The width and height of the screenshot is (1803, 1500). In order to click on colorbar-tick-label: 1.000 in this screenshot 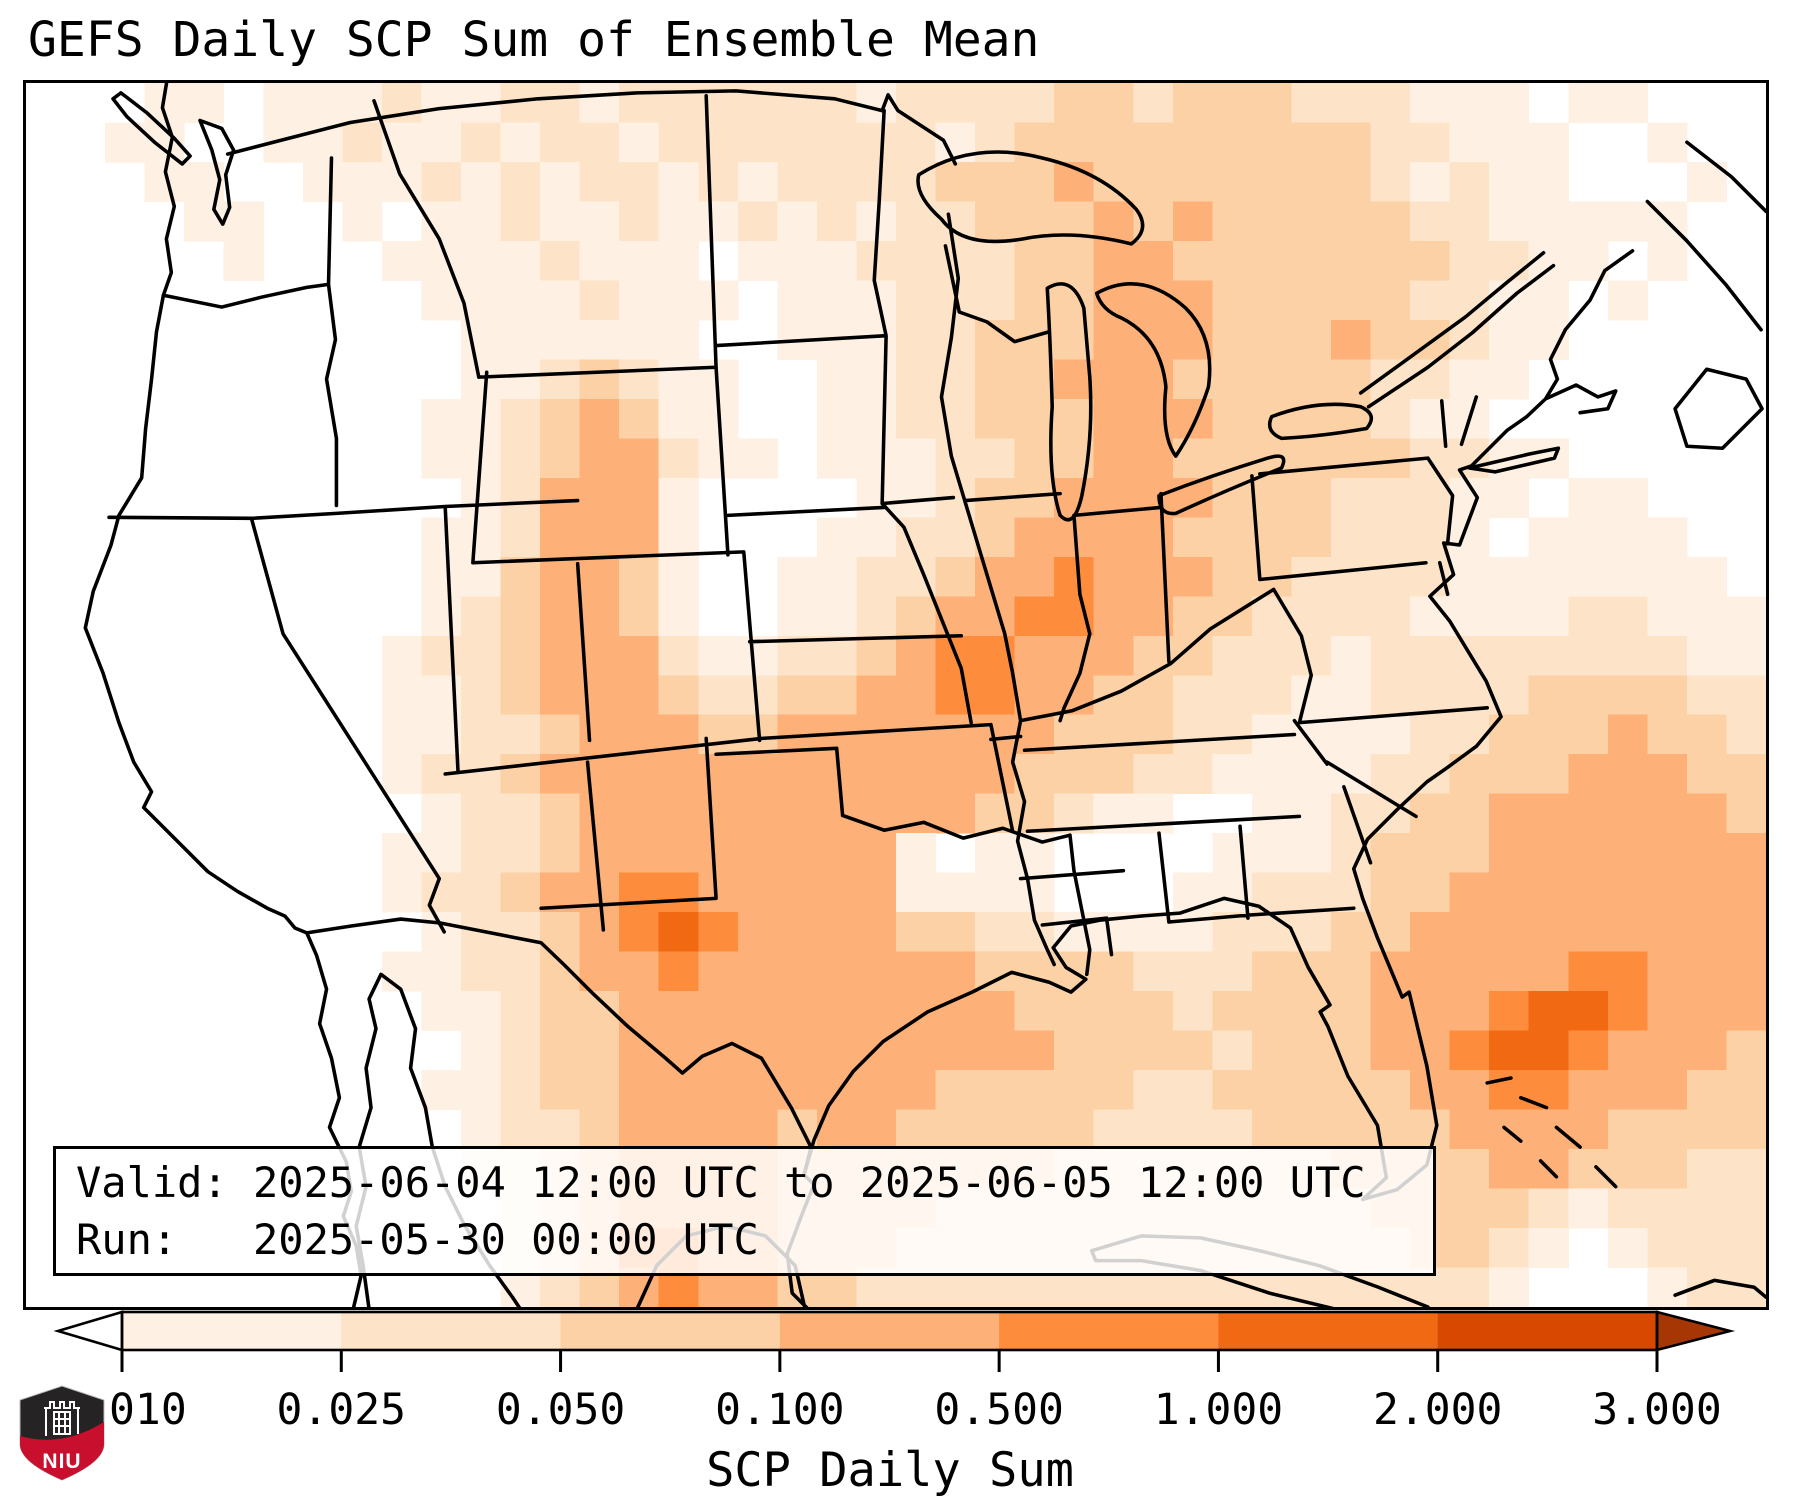, I will do `click(1218, 1410)`.